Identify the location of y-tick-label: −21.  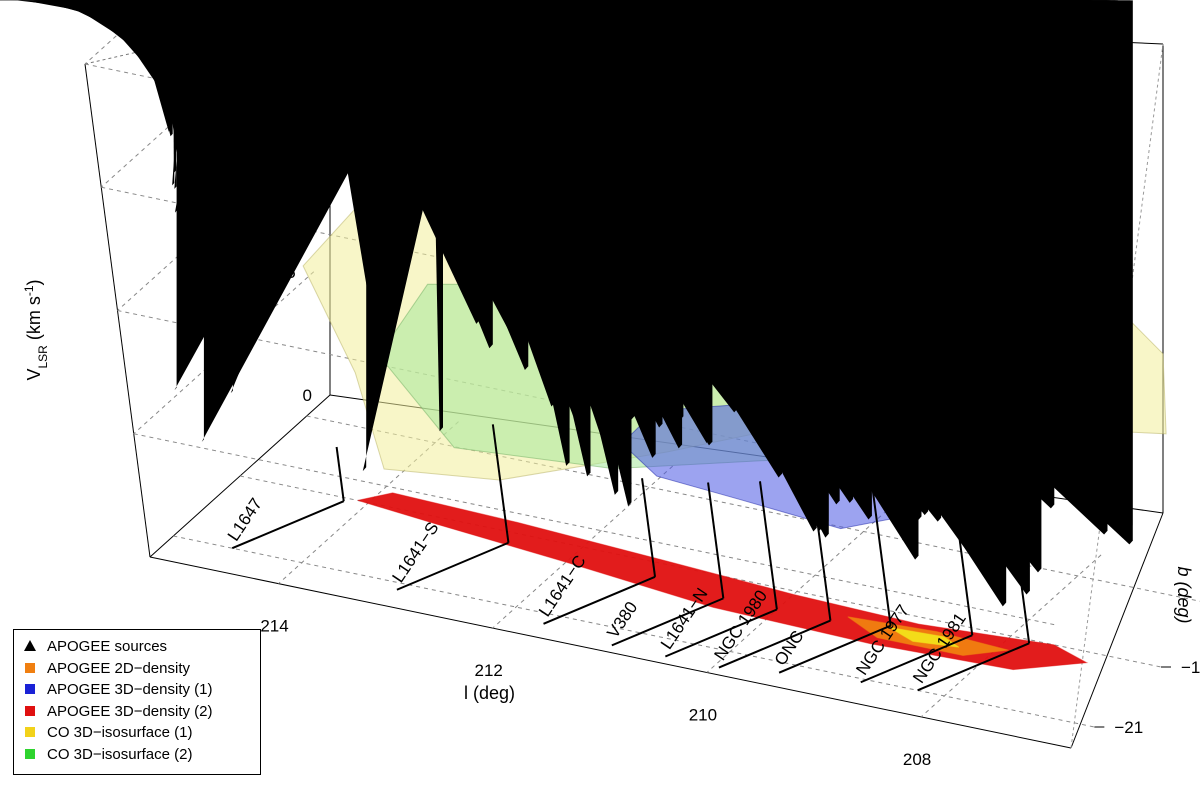
(1128, 727).